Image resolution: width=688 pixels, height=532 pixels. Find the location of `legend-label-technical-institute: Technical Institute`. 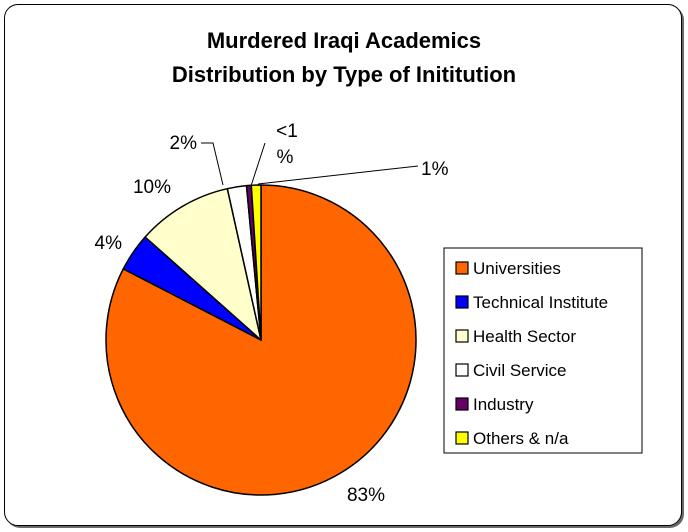

legend-label-technical-institute: Technical Institute is located at coordinates (540, 302).